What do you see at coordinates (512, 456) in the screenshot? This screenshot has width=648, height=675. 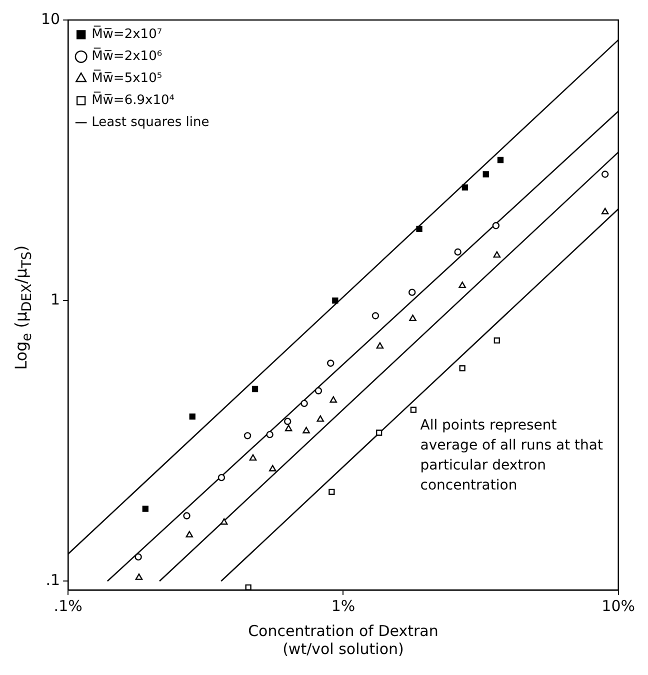 I see `annotation: All points represent average of all runs at that particular dextron concentration` at bounding box center [512, 456].